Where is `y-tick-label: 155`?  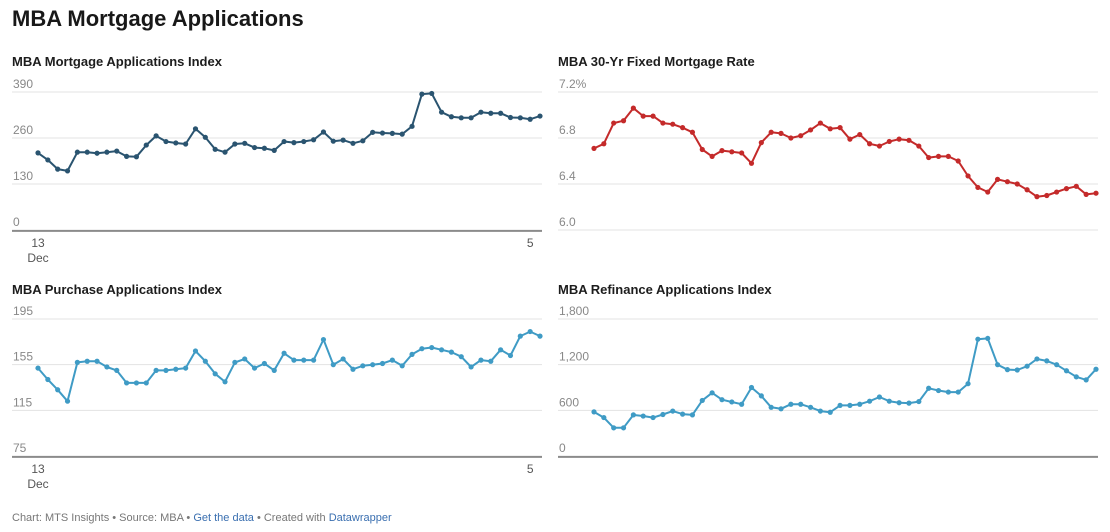 y-tick-label: 155 is located at coordinates (23, 357).